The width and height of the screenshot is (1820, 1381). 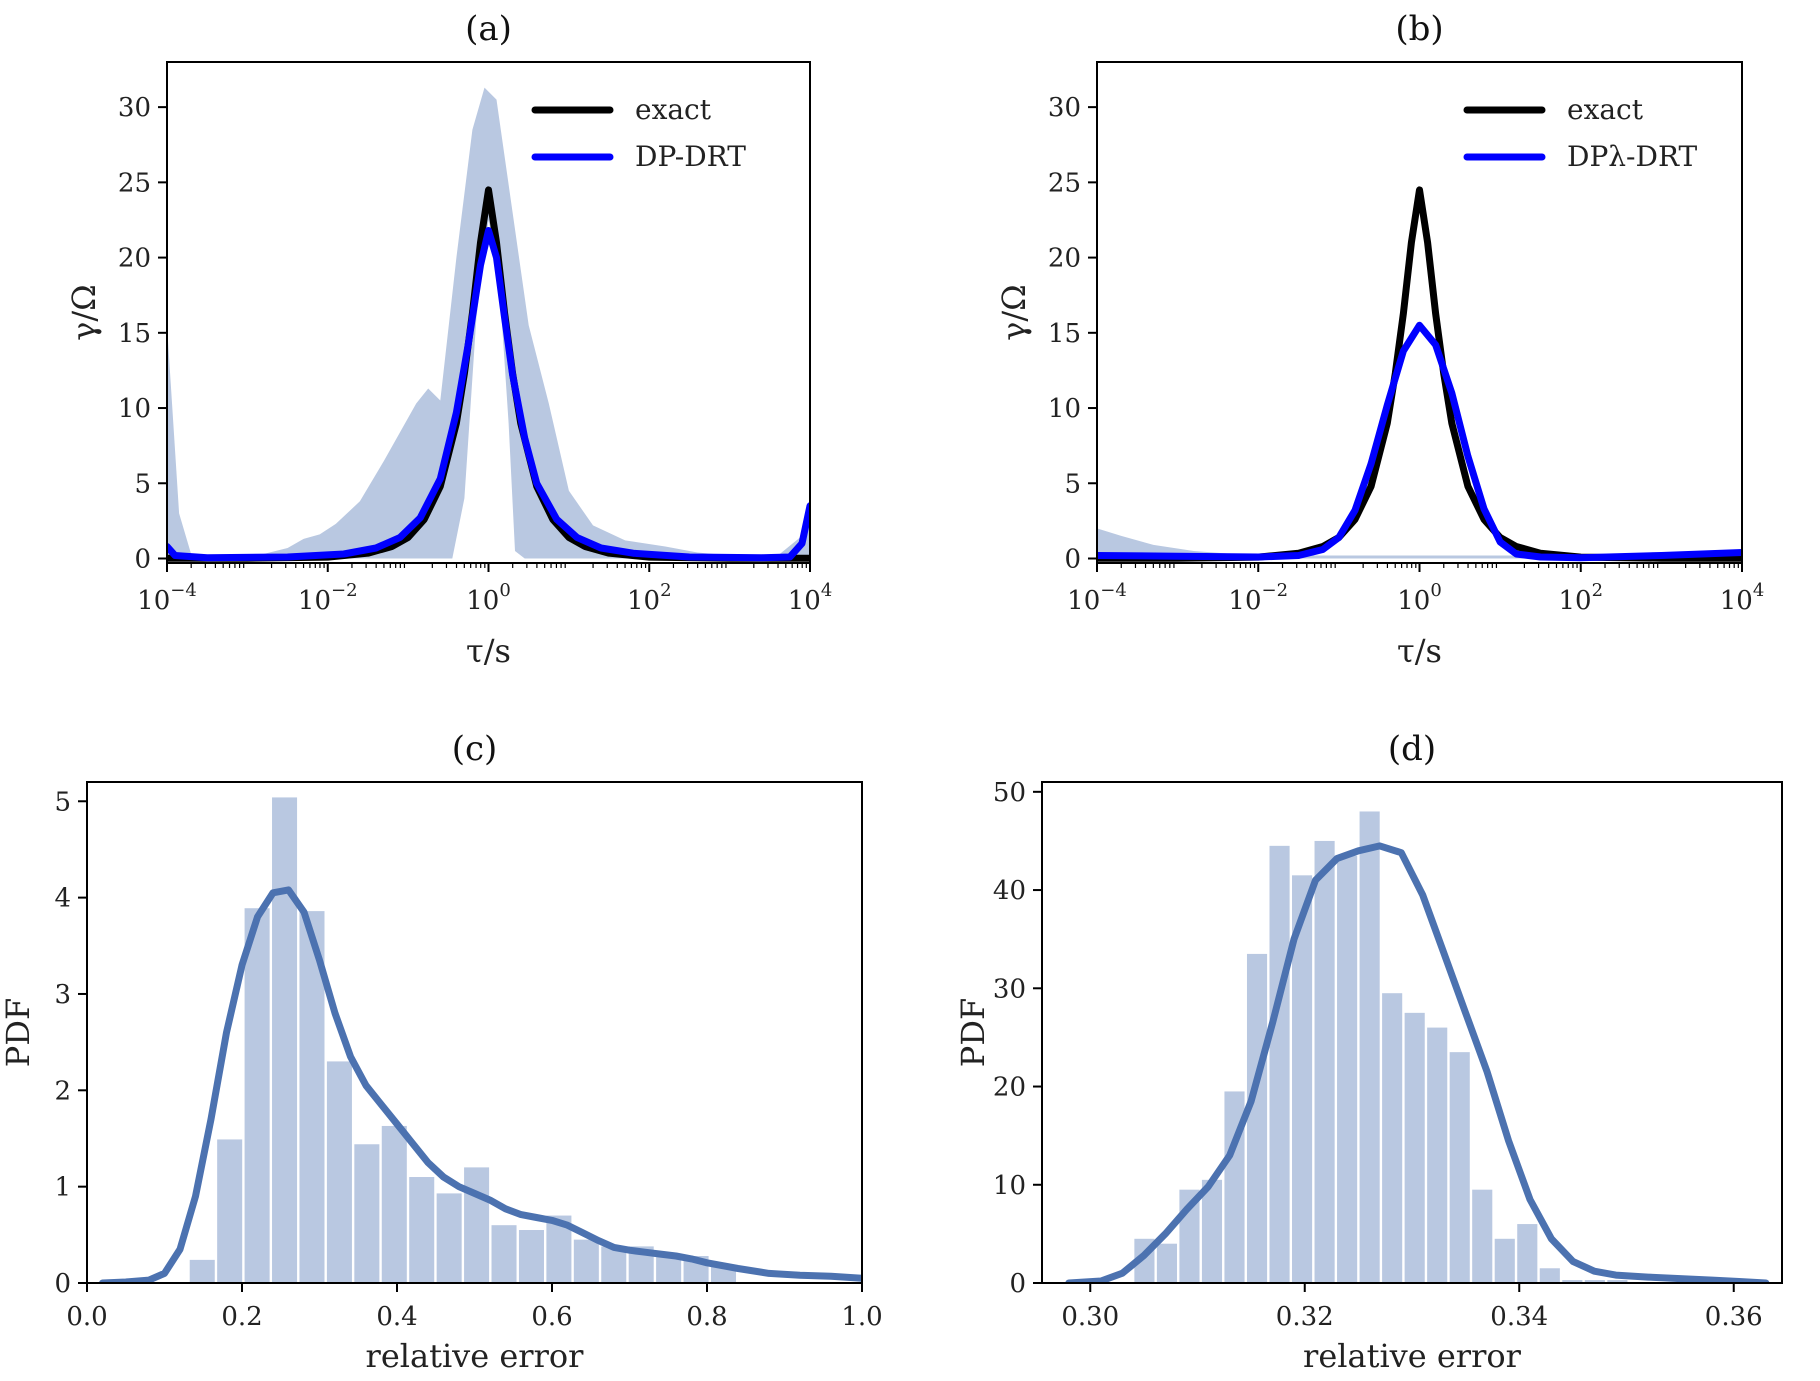 I want to click on y-tick-label: 40, so click(x=1009, y=891).